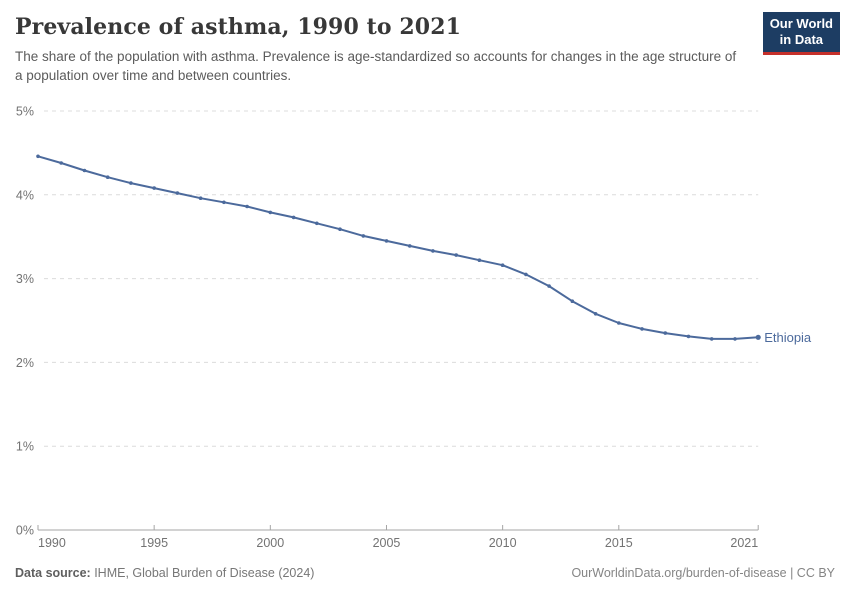  I want to click on y-axis-label: 0%, so click(25, 531).